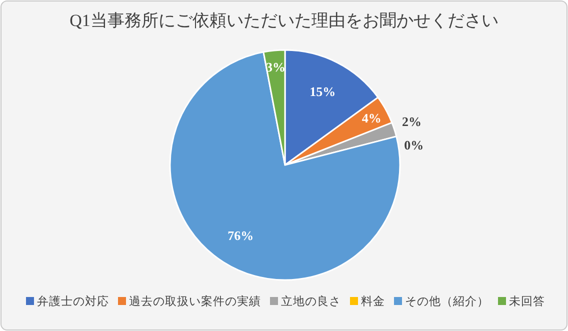 The height and width of the screenshot is (331, 568). Describe the element at coordinates (412, 121) in the screenshot. I see `data-label: 2%` at that location.